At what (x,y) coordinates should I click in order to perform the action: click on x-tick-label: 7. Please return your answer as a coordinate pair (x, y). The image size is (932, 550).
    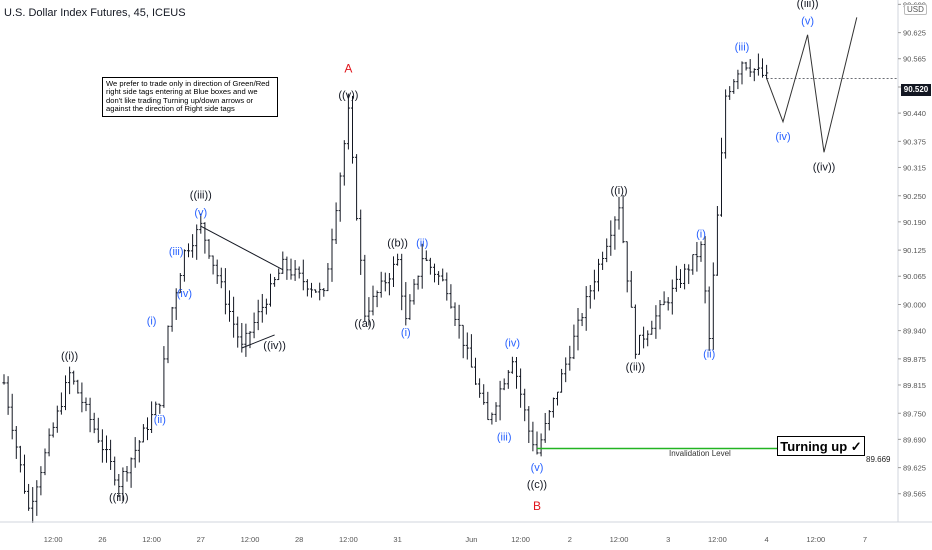
    Looking at the image, I should click on (865, 539).